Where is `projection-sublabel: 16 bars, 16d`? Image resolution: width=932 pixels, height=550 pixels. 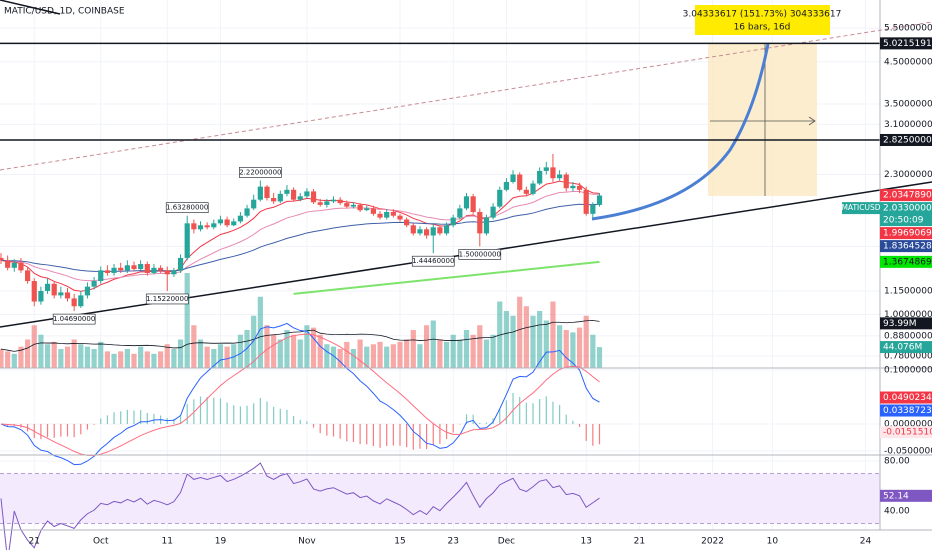
projection-sublabel: 16 bars, 16d is located at coordinates (762, 28).